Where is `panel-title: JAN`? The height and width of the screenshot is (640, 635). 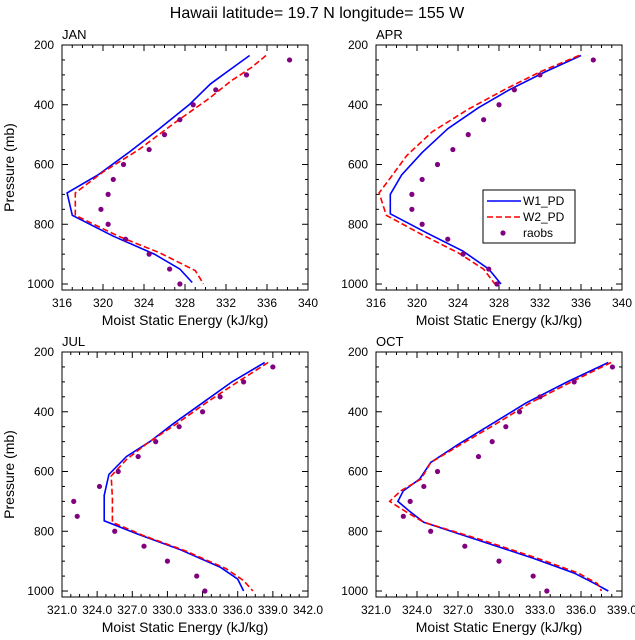 panel-title: JAN is located at coordinates (74, 34).